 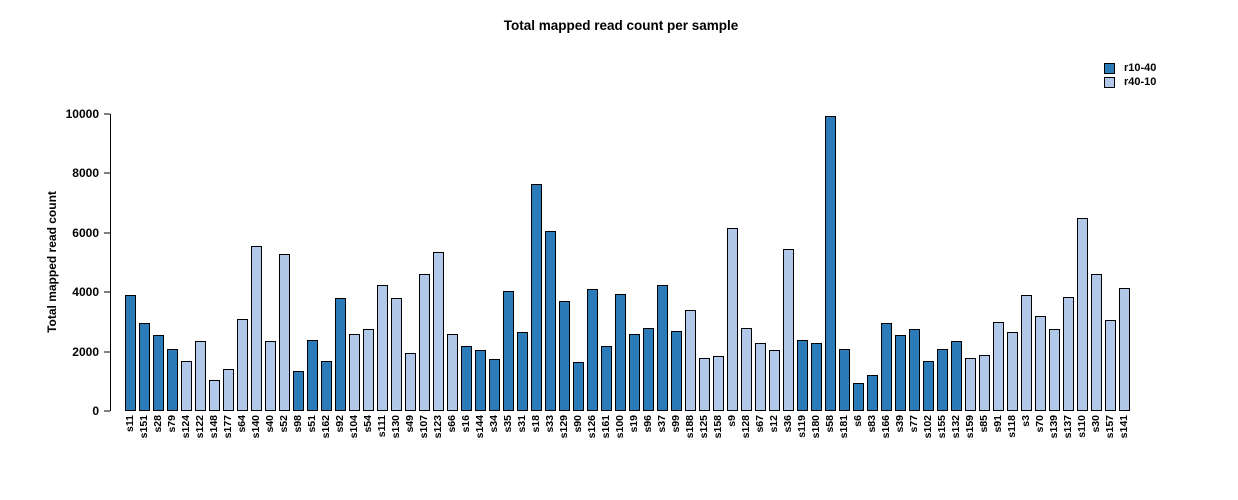 I want to click on x-tick-label: s119, so click(x=802, y=426).